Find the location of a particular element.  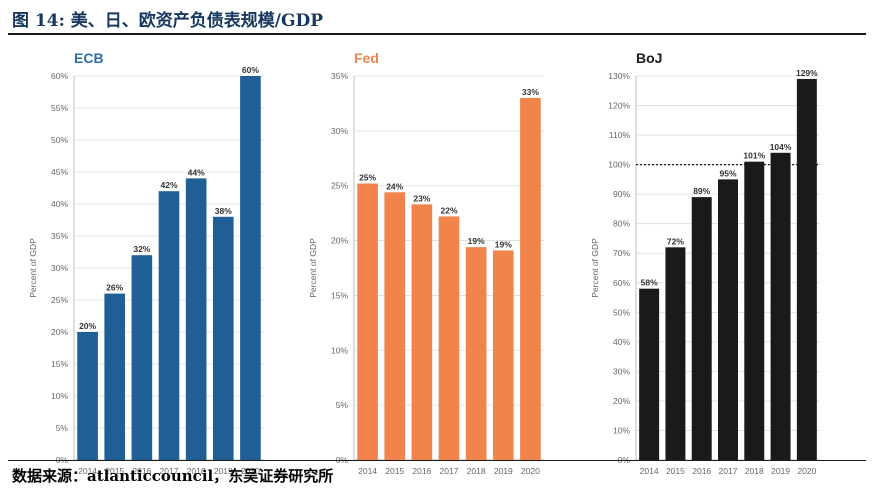

top-rule is located at coordinates (437, 34).